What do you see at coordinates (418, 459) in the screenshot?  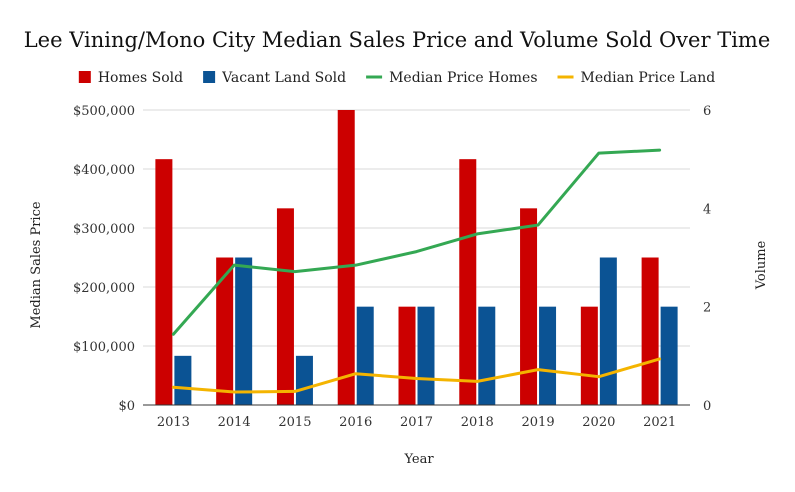 I see `x-axis-label: Year` at bounding box center [418, 459].